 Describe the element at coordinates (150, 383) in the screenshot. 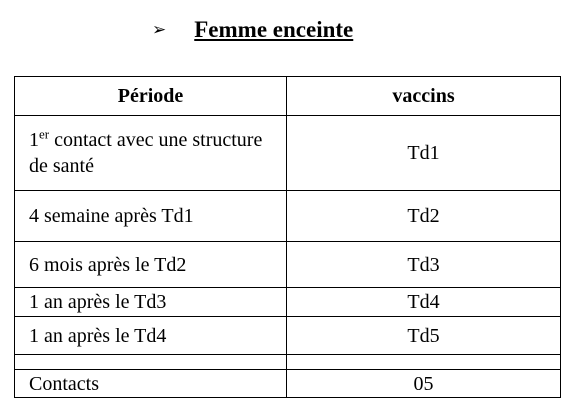

I see `period-cell: Contacts` at that location.